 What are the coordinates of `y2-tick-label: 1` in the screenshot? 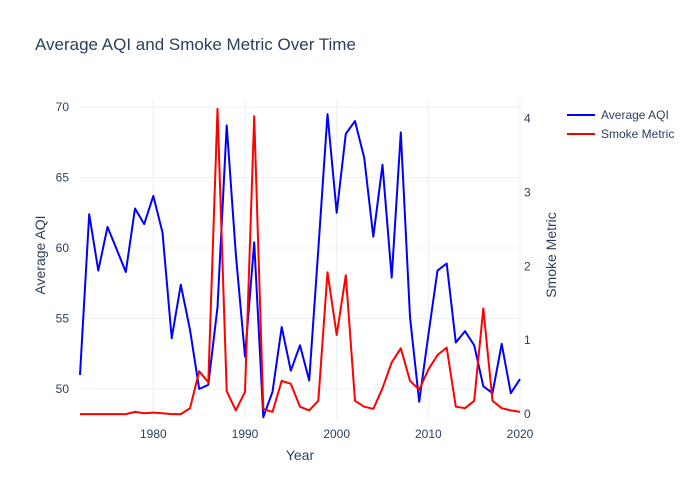 It's located at (527, 340).